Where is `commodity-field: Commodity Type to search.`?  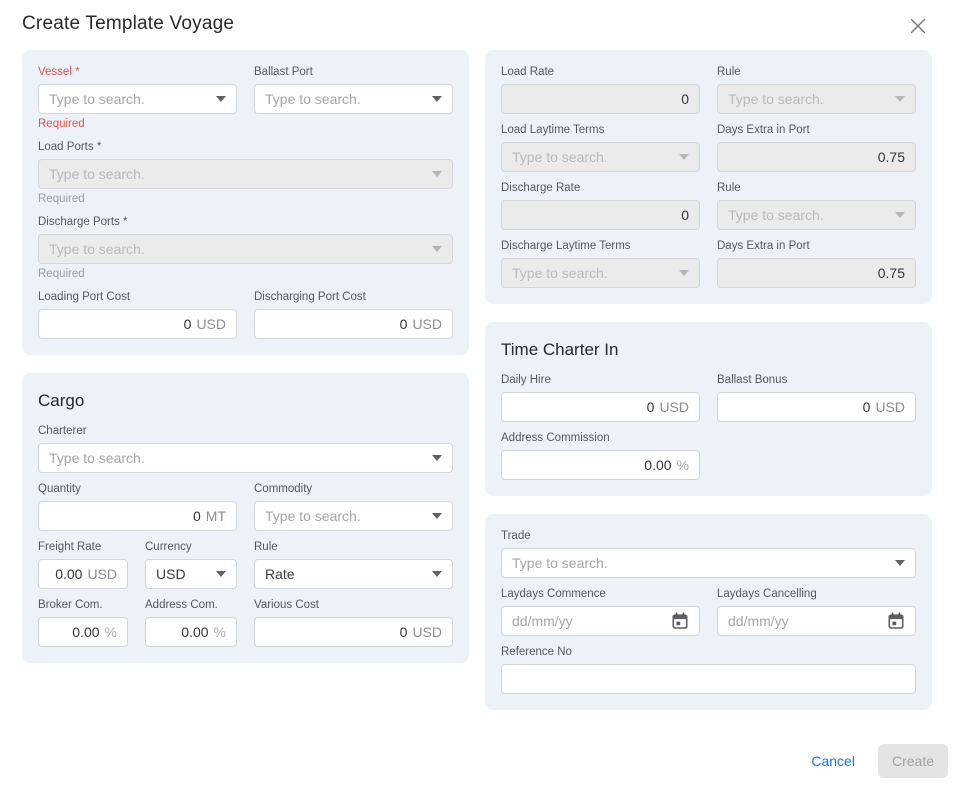 commodity-field: Commodity Type to search. is located at coordinates (353, 507).